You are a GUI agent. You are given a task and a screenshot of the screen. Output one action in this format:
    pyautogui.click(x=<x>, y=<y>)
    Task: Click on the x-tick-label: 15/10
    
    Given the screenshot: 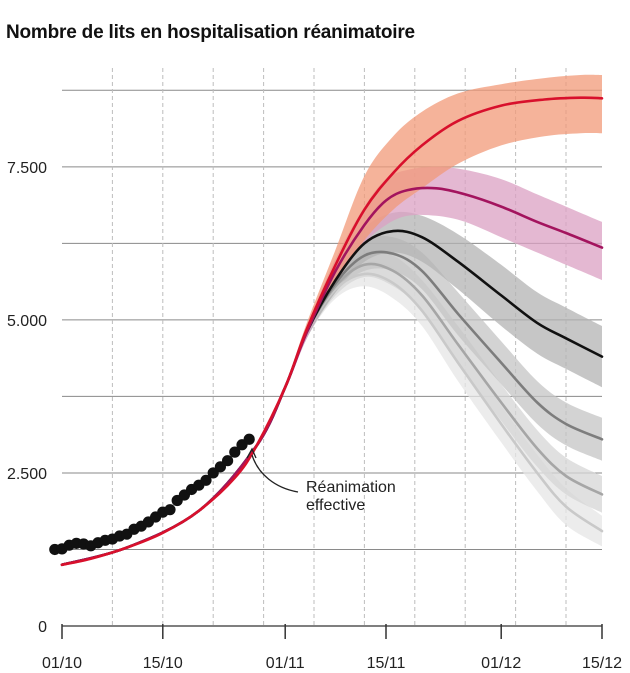 What is the action you would take?
    pyautogui.click(x=163, y=663)
    